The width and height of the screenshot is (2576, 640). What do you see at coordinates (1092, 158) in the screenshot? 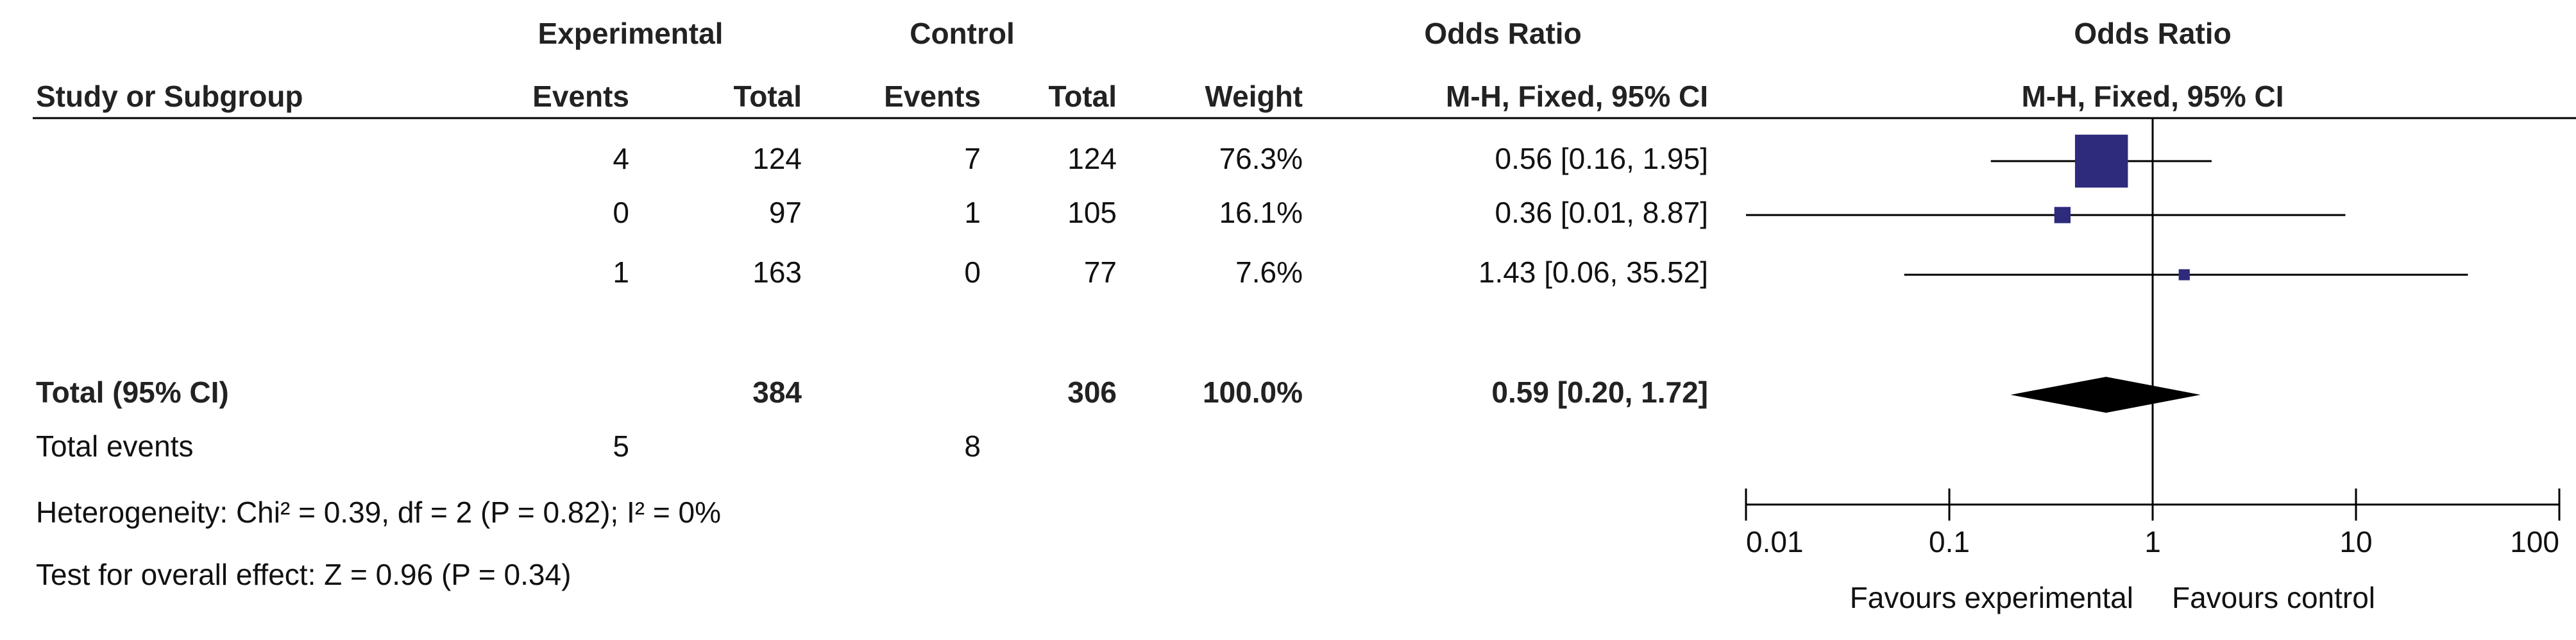
I see `total-ctrl: 124` at bounding box center [1092, 158].